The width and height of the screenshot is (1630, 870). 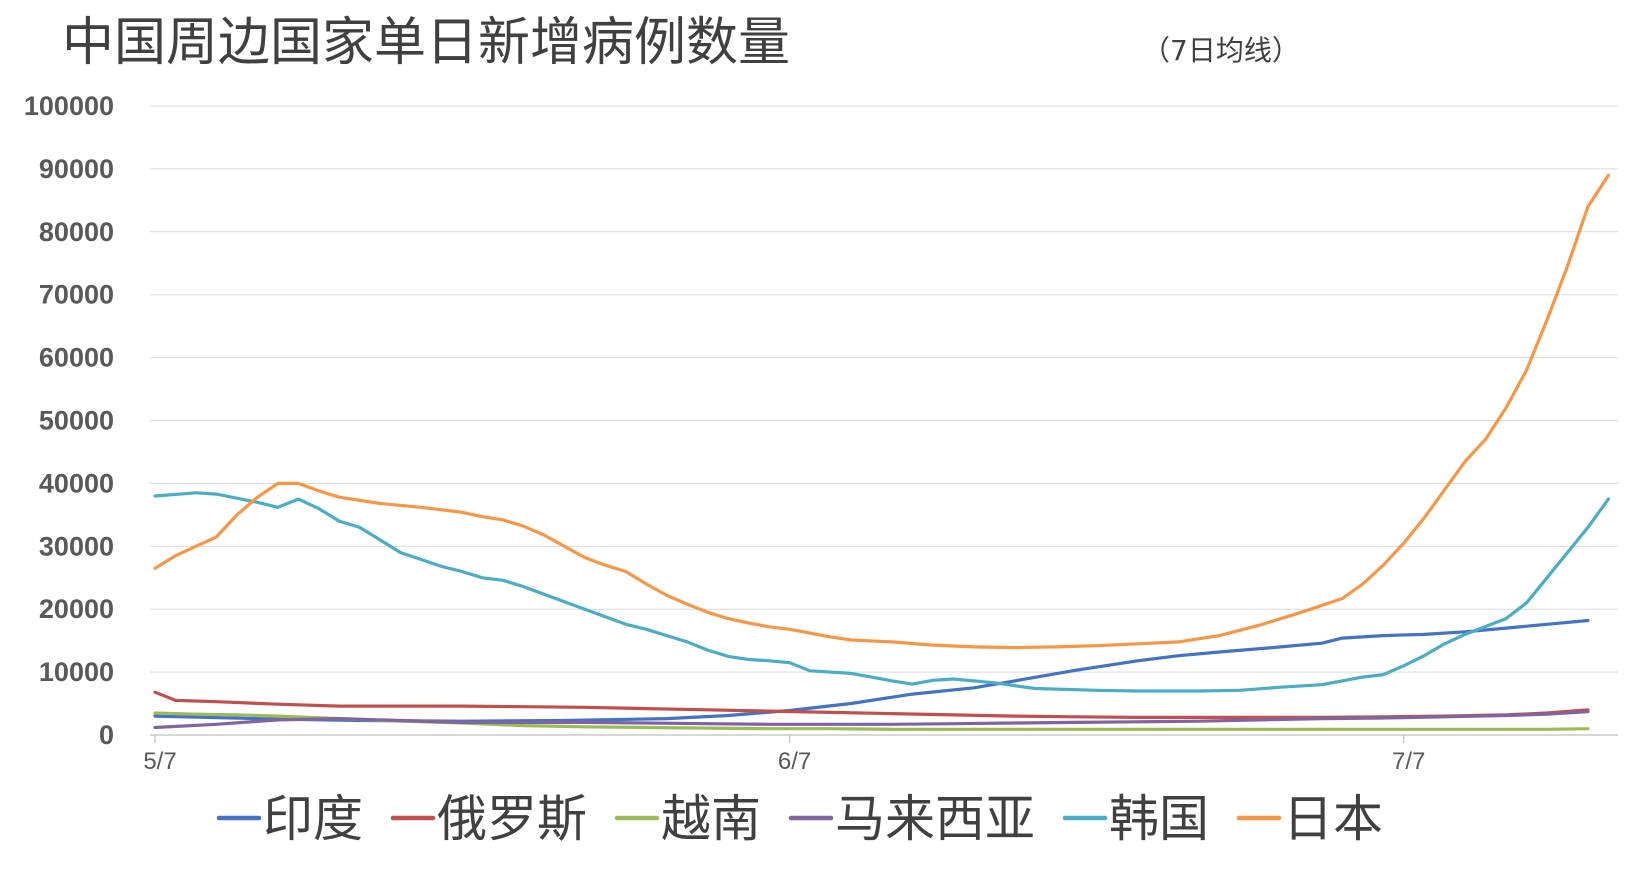 I want to click on legend-label: 越南, so click(x=711, y=819).